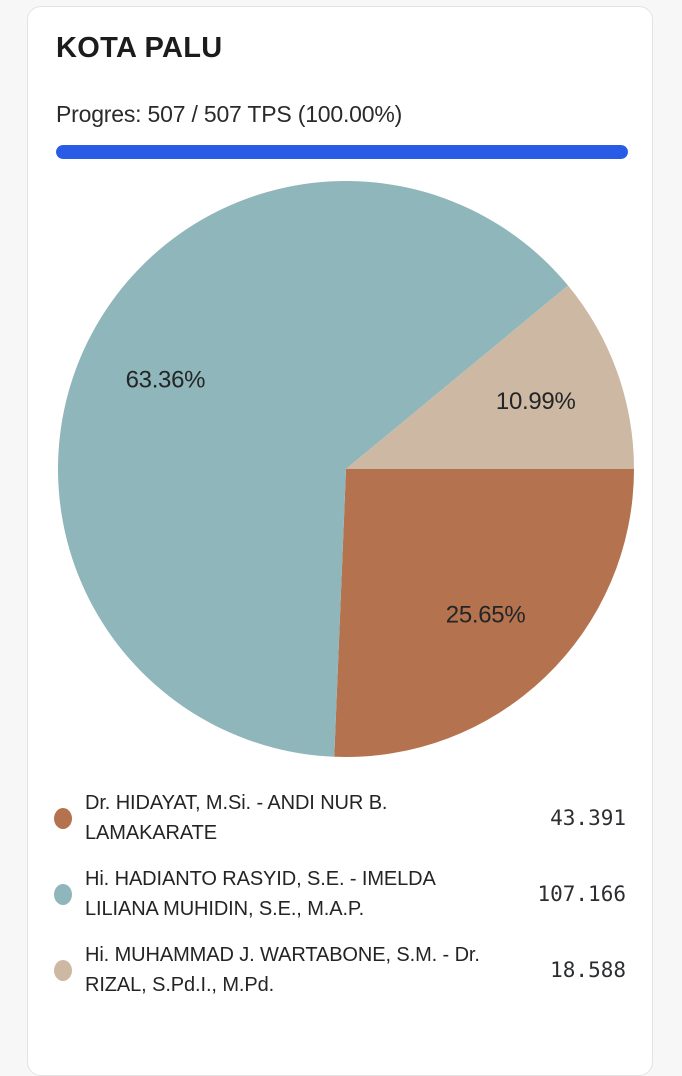  What do you see at coordinates (260, 879) in the screenshot?
I see `legend-label-line: Hi. HADIANTO RASYID, S.E. - IMELDA` at bounding box center [260, 879].